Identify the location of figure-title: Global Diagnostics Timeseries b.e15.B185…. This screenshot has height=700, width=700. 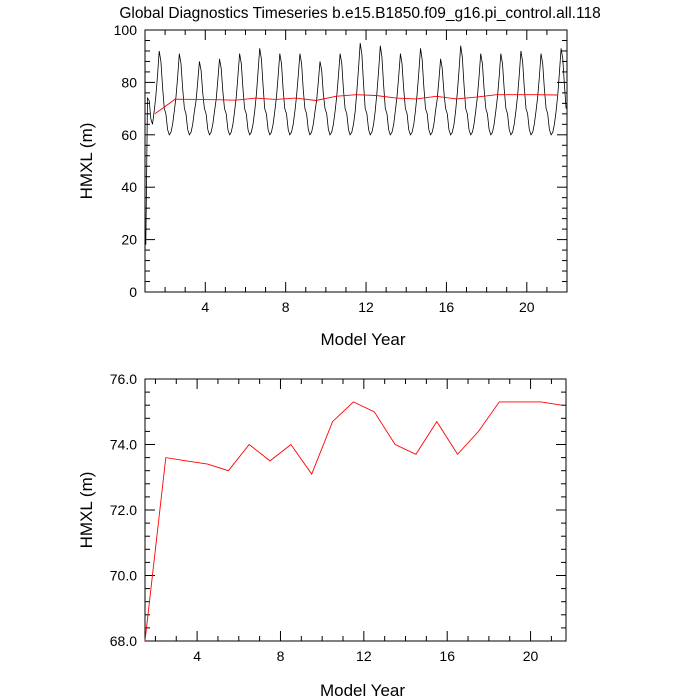
(359, 13).